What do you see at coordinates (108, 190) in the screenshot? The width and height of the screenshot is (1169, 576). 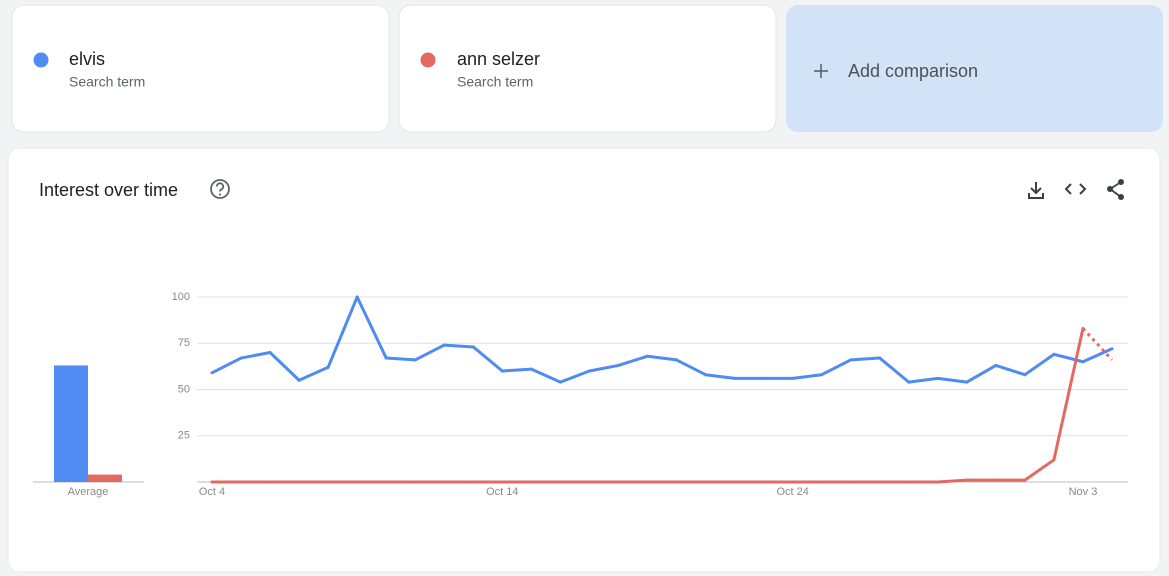 I see `panel-title: Interest over time` at bounding box center [108, 190].